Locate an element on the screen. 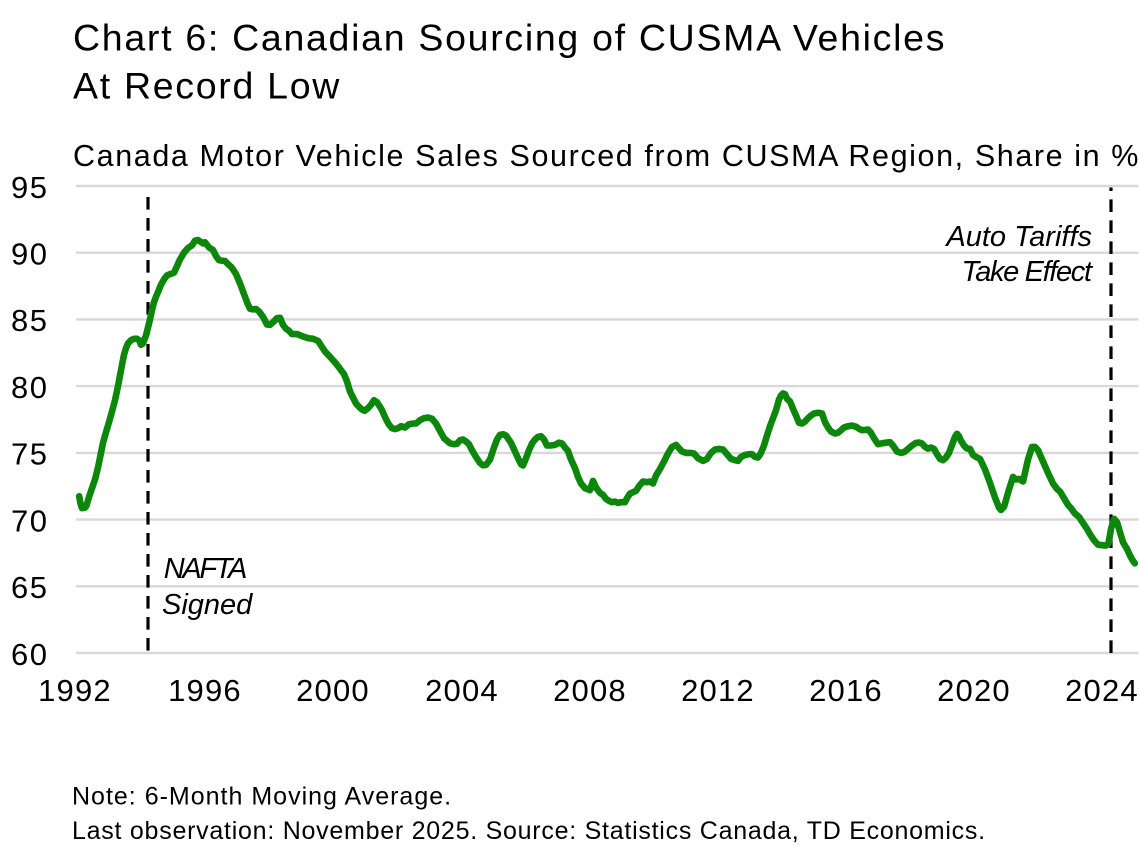 This screenshot has height=850, width=1139. svg-text: 65 is located at coordinates (29, 587).